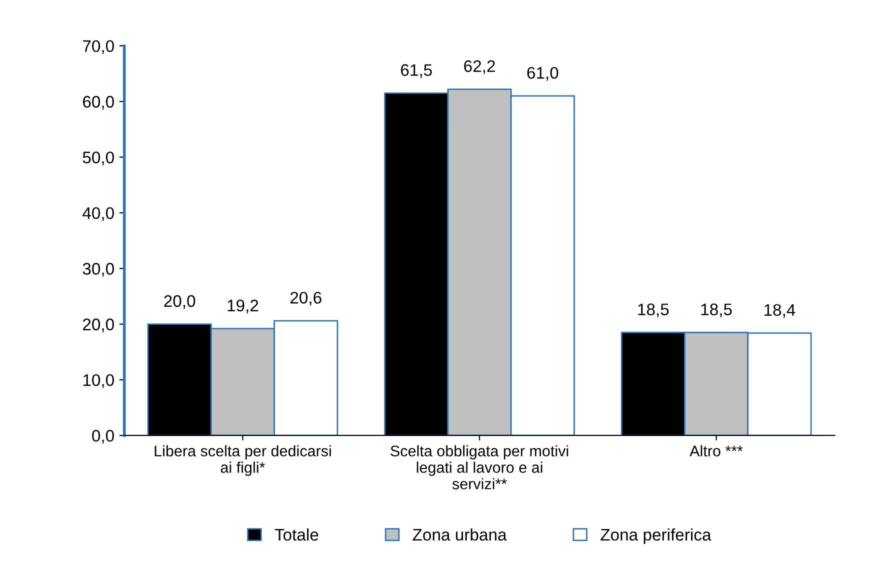 The image size is (888, 573). Describe the element at coordinates (459, 534) in the screenshot. I see `legend-label: Zona urbana` at that location.